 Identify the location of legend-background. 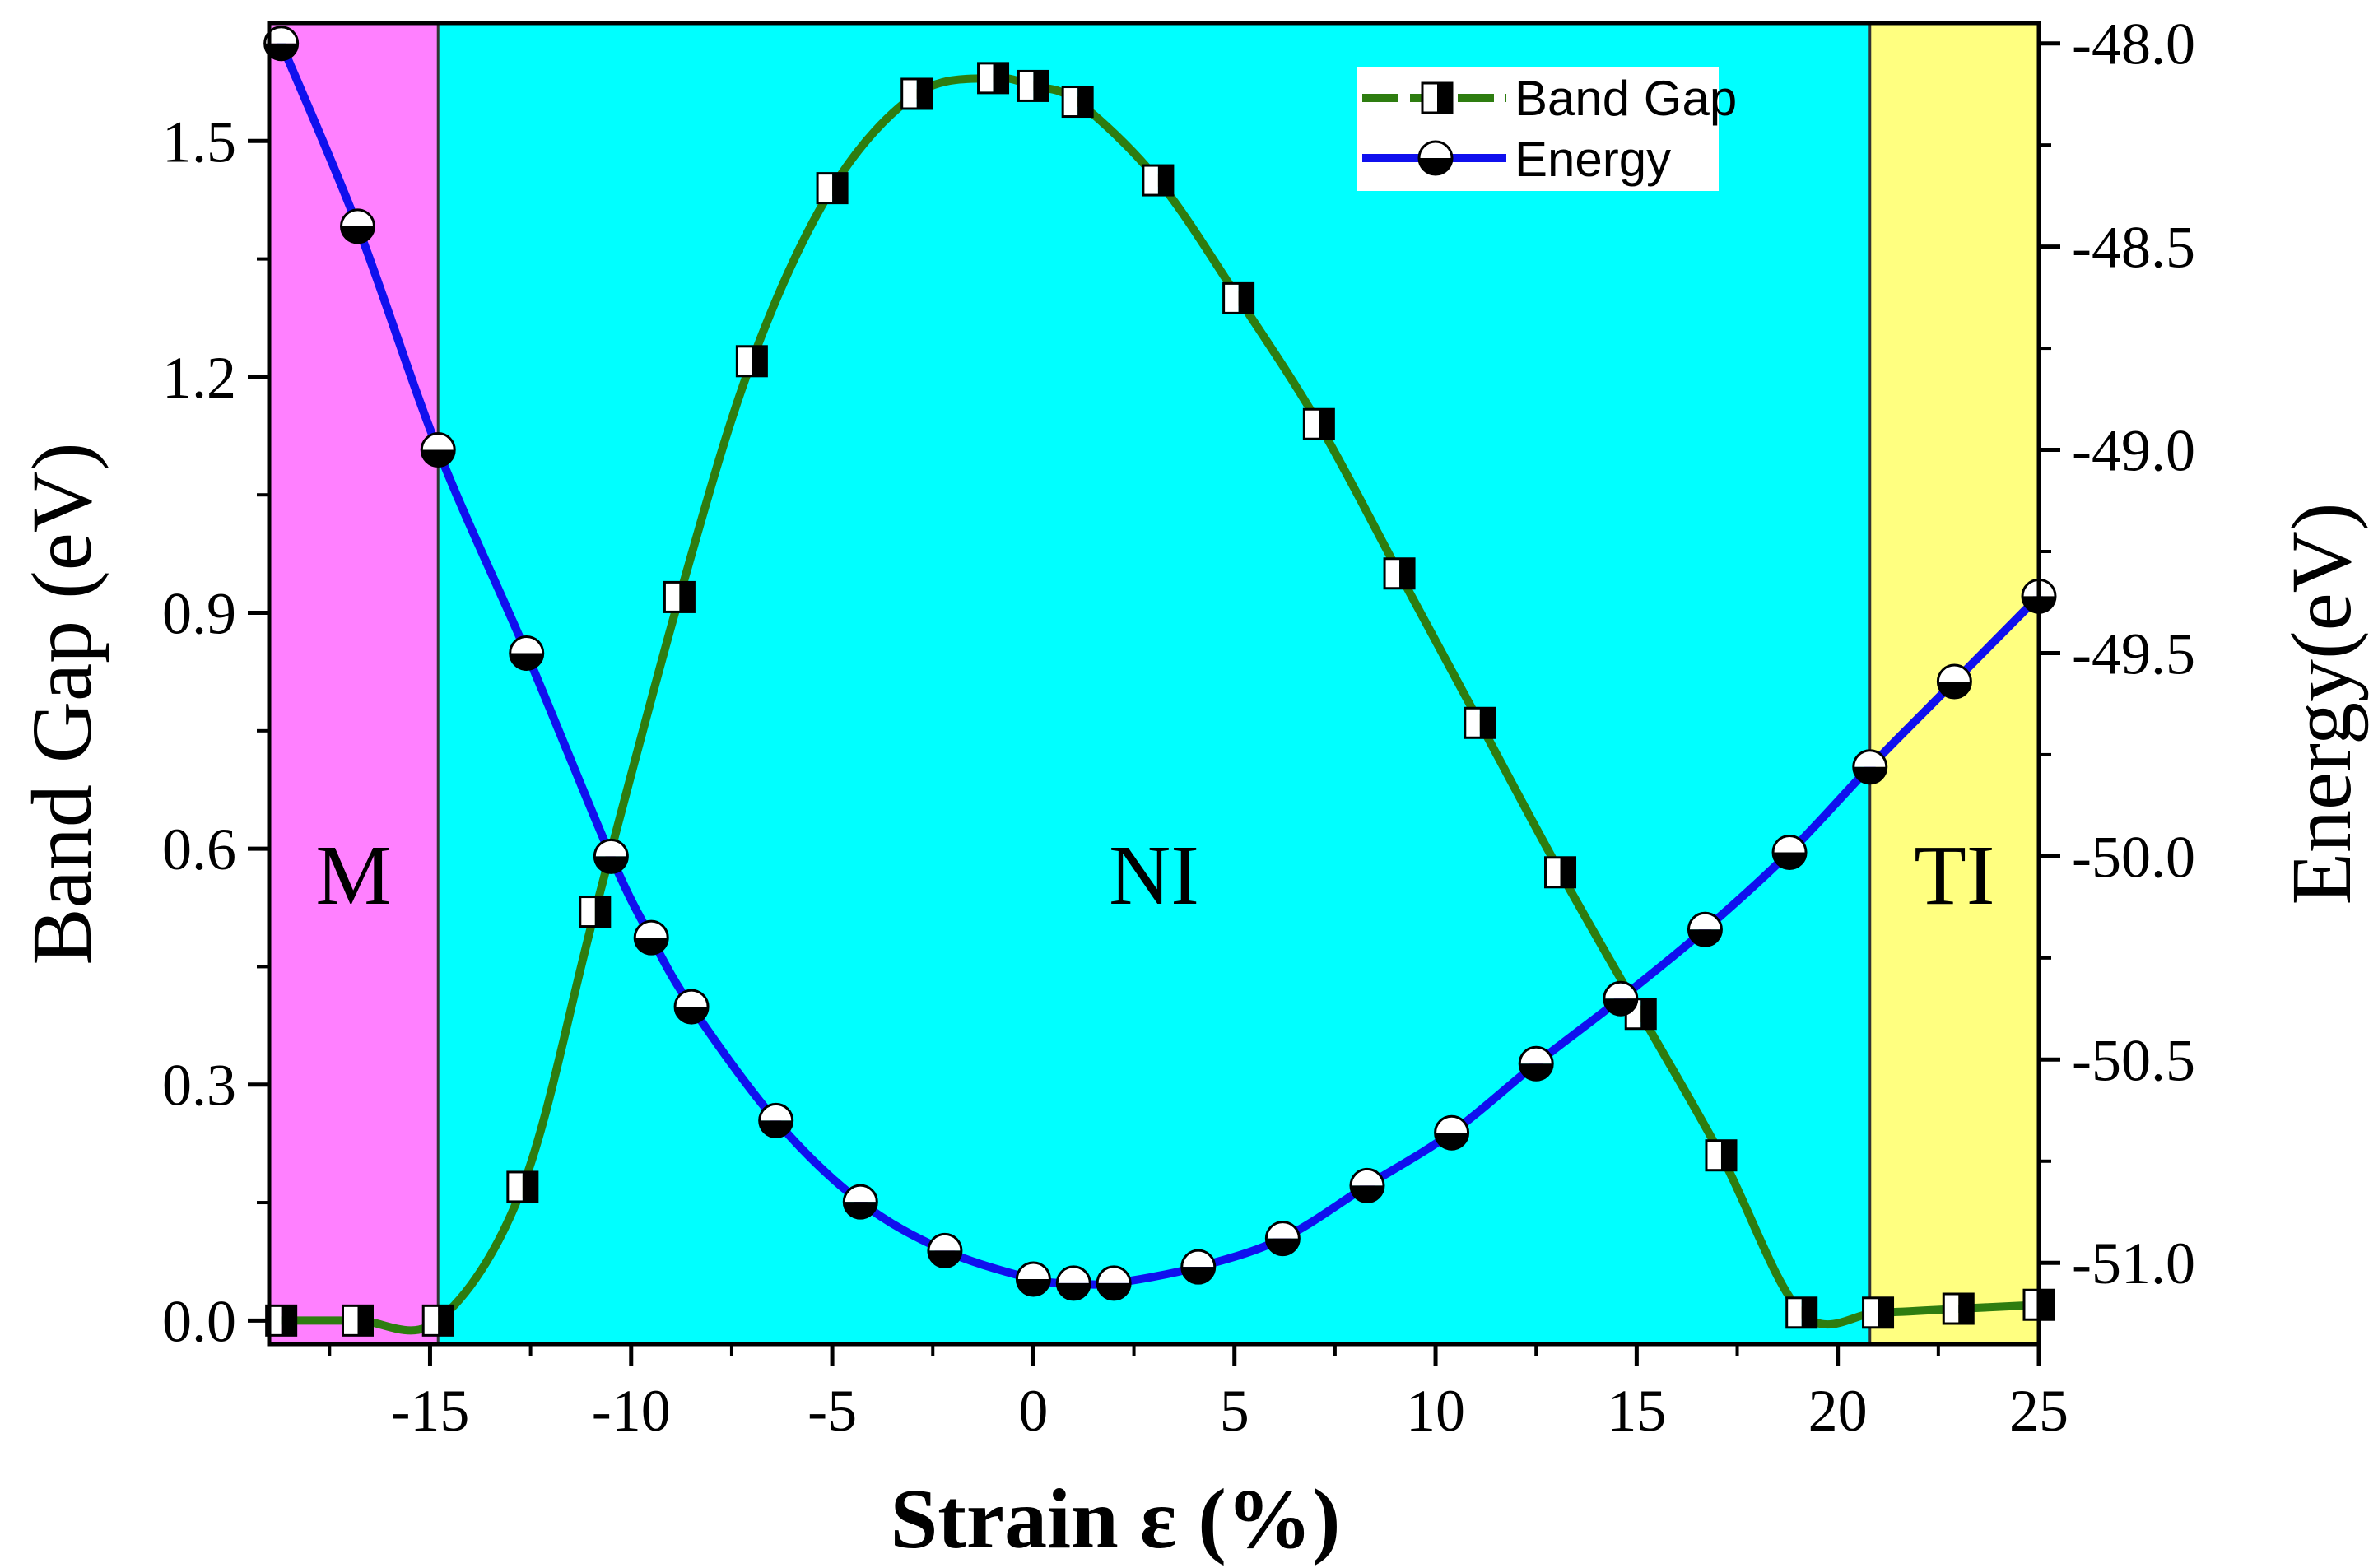
(1538, 129).